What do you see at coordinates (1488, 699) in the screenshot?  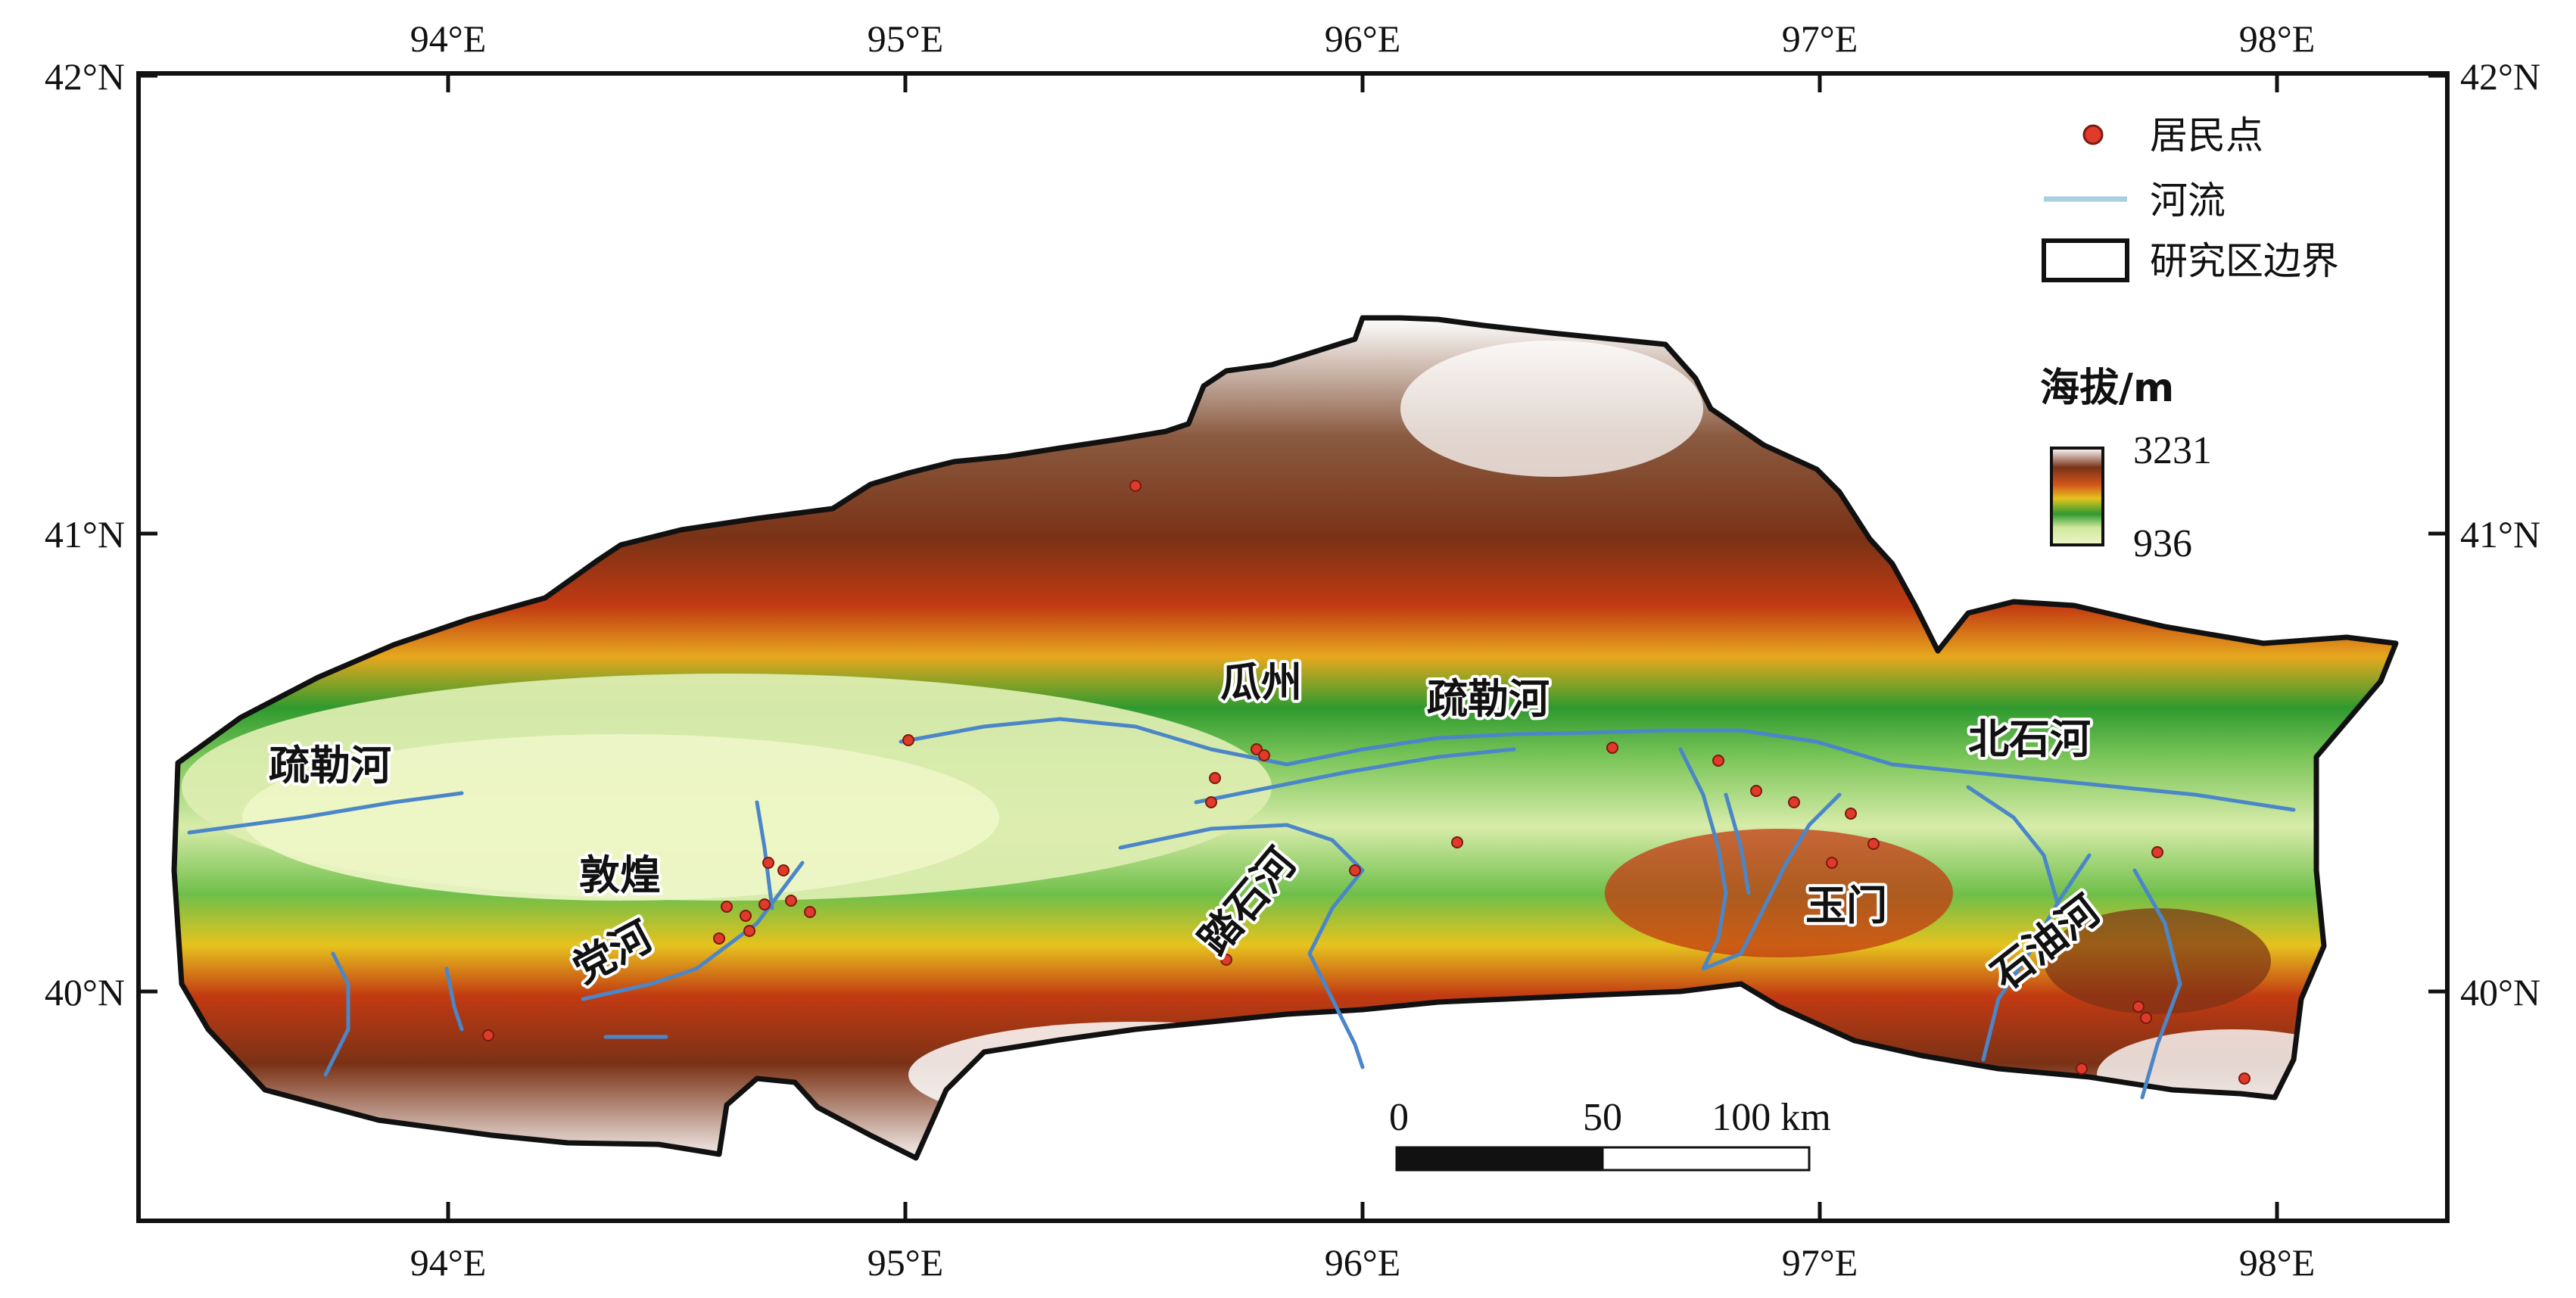 I see `label-shule-central: 疏勒河` at bounding box center [1488, 699].